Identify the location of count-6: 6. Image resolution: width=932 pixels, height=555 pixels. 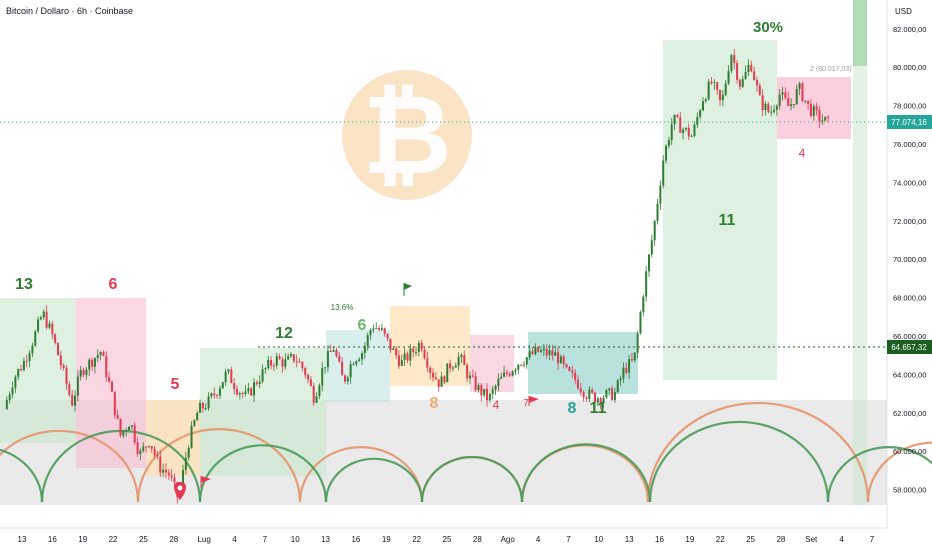
(113, 284).